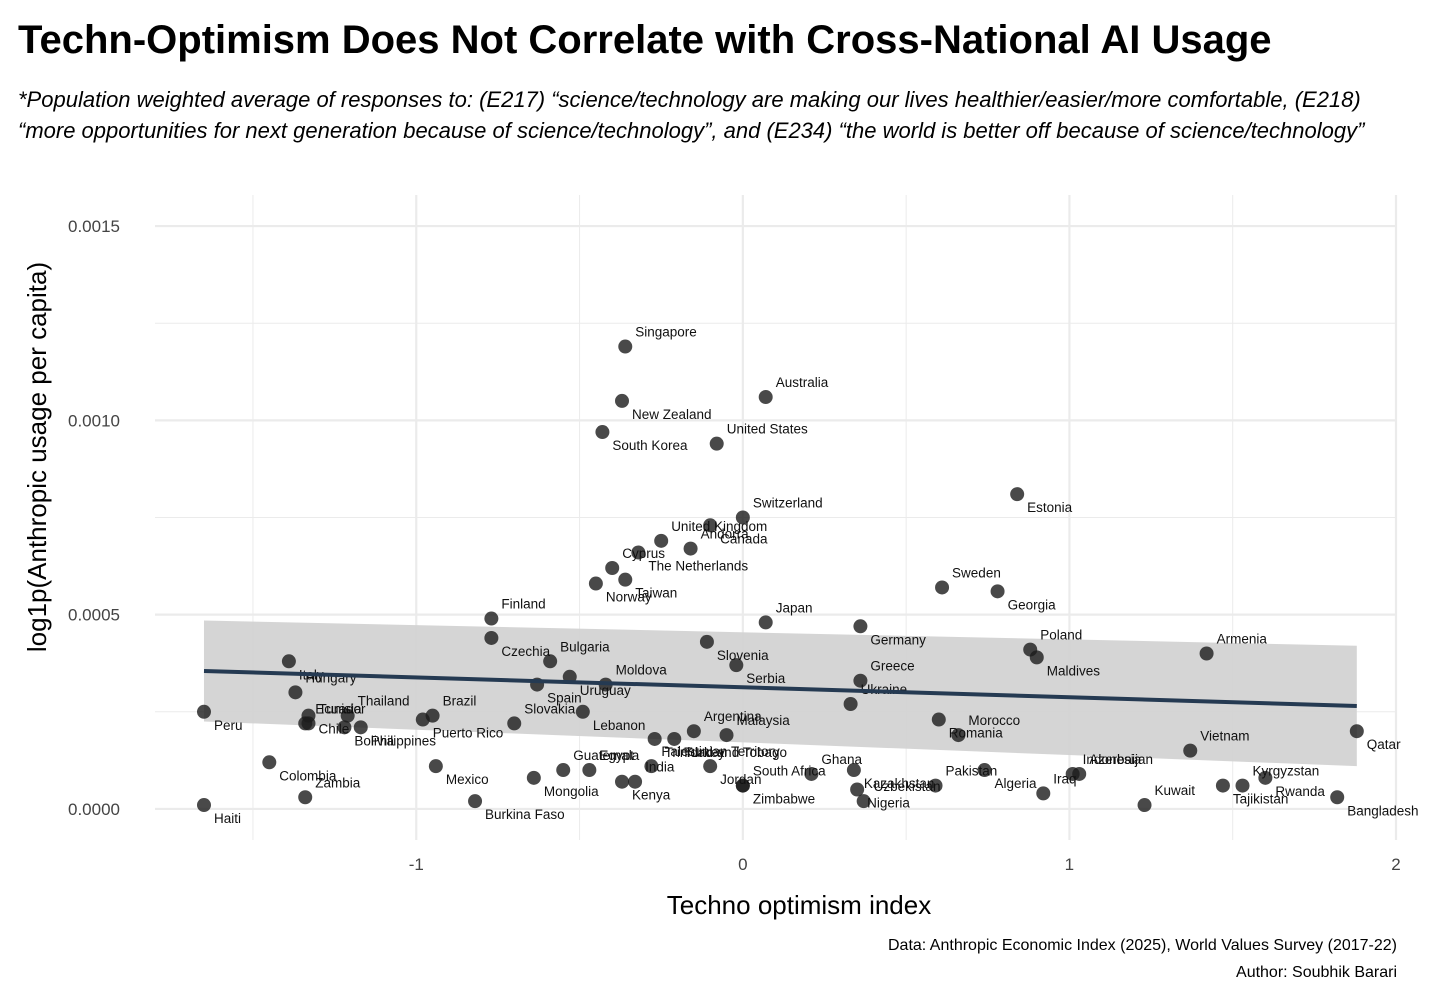 This screenshot has height=1003, width=1456. I want to click on point-label: Uruguay, so click(605, 690).